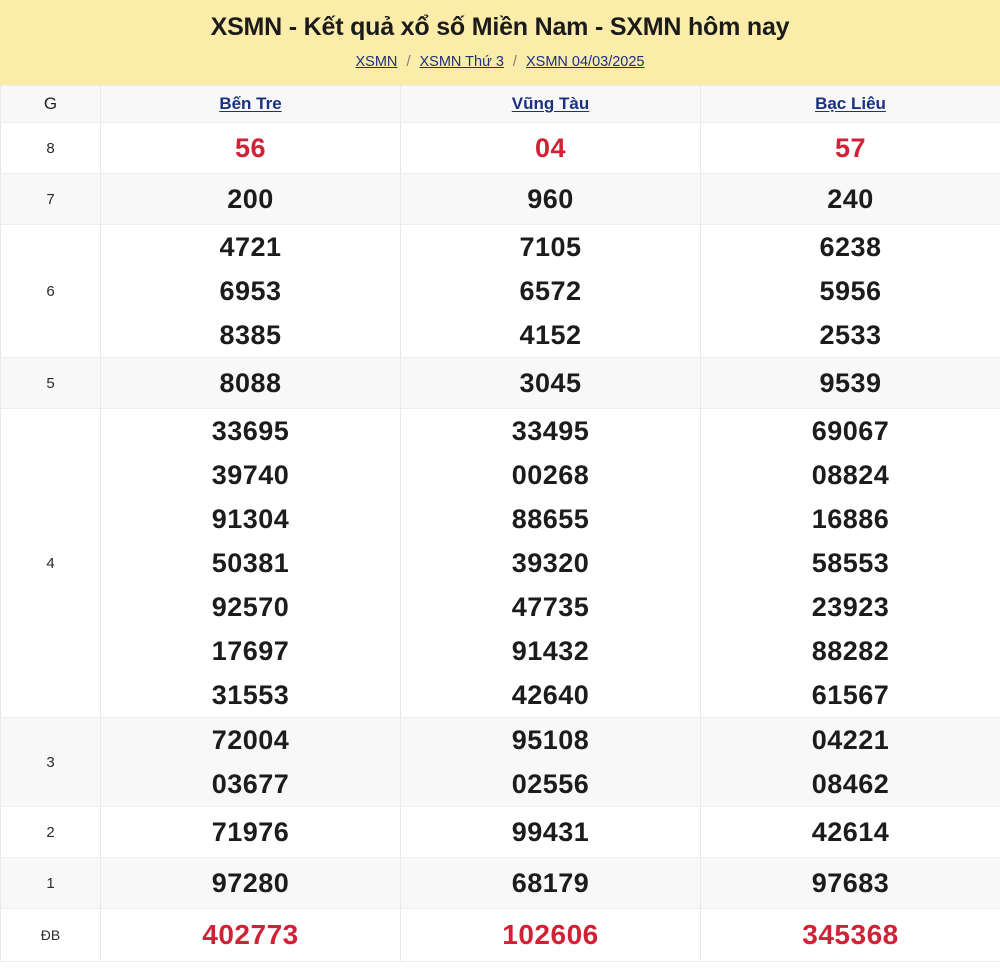  What do you see at coordinates (250, 247) in the screenshot?
I see `lottery-number: 4721` at bounding box center [250, 247].